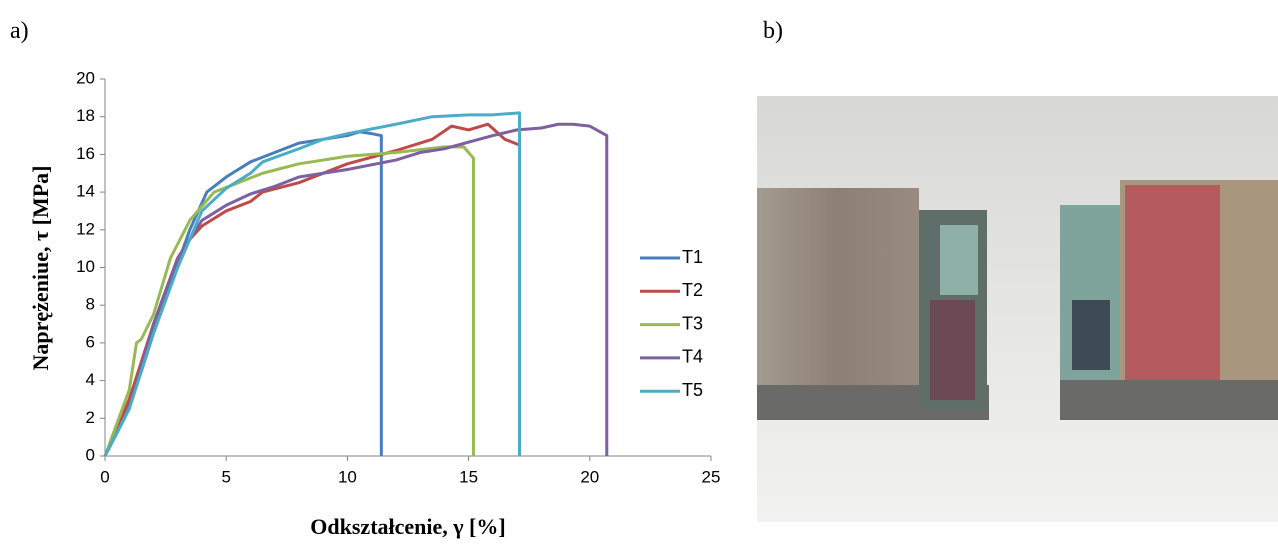 The image size is (1278, 544). What do you see at coordinates (692, 323) in the screenshot?
I see `legend-label: T3` at bounding box center [692, 323].